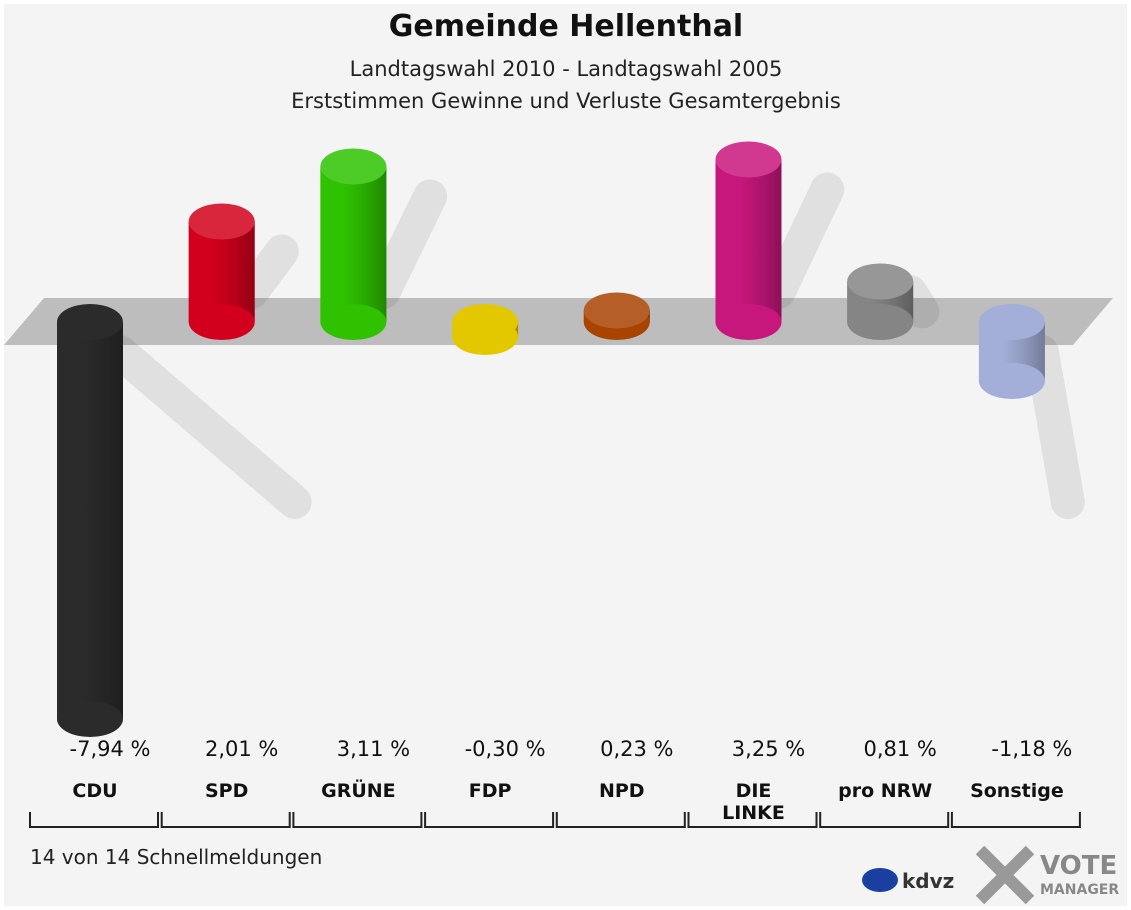 This screenshot has height=910, width=1131. Describe the element at coordinates (885, 791) in the screenshot. I see `x-tick-label: pro NRW` at that location.